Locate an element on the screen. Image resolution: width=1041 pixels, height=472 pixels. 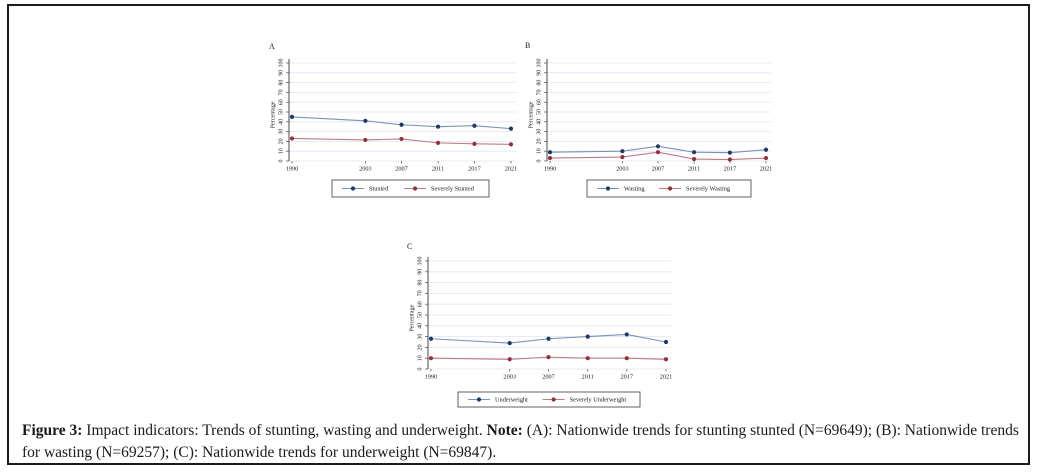
panel-label: B is located at coordinates (527, 45).